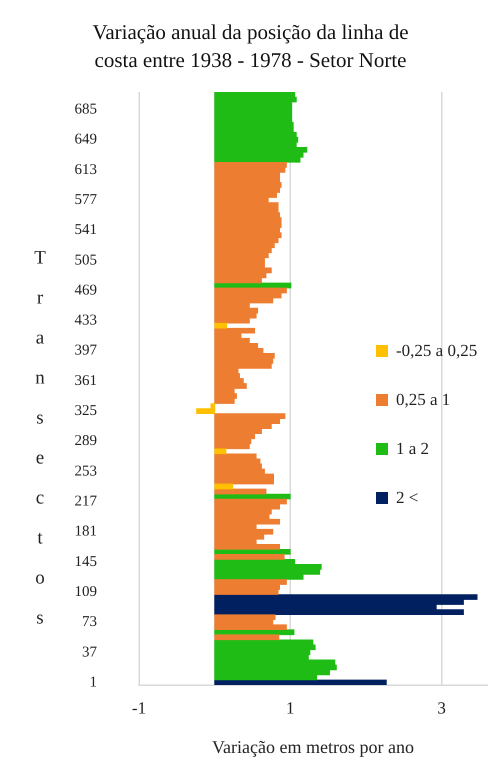 The image size is (501, 767). I want to click on chart-title: Variação anual da posição da linha de costa entre 1938 - 1978 - Setor Norte, so click(250, 46).